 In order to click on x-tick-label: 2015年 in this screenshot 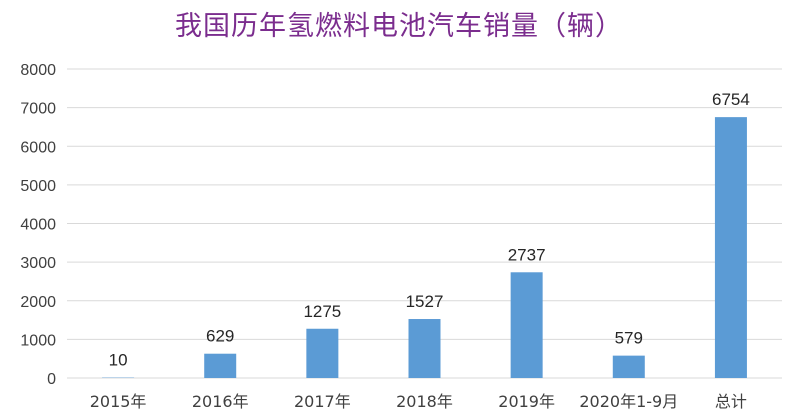, I will do `click(118, 401)`.